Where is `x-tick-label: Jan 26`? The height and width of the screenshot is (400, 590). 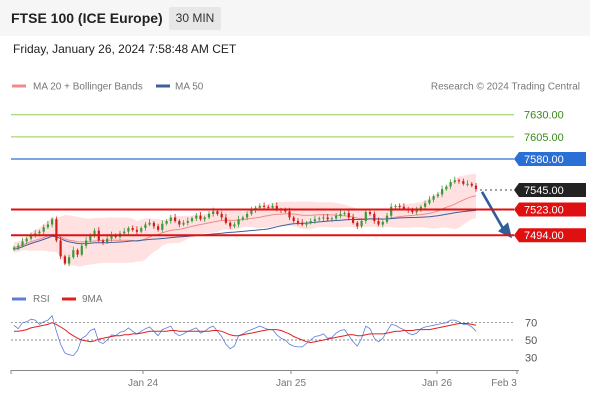 x-tick-label: Jan 26 is located at coordinates (437, 383).